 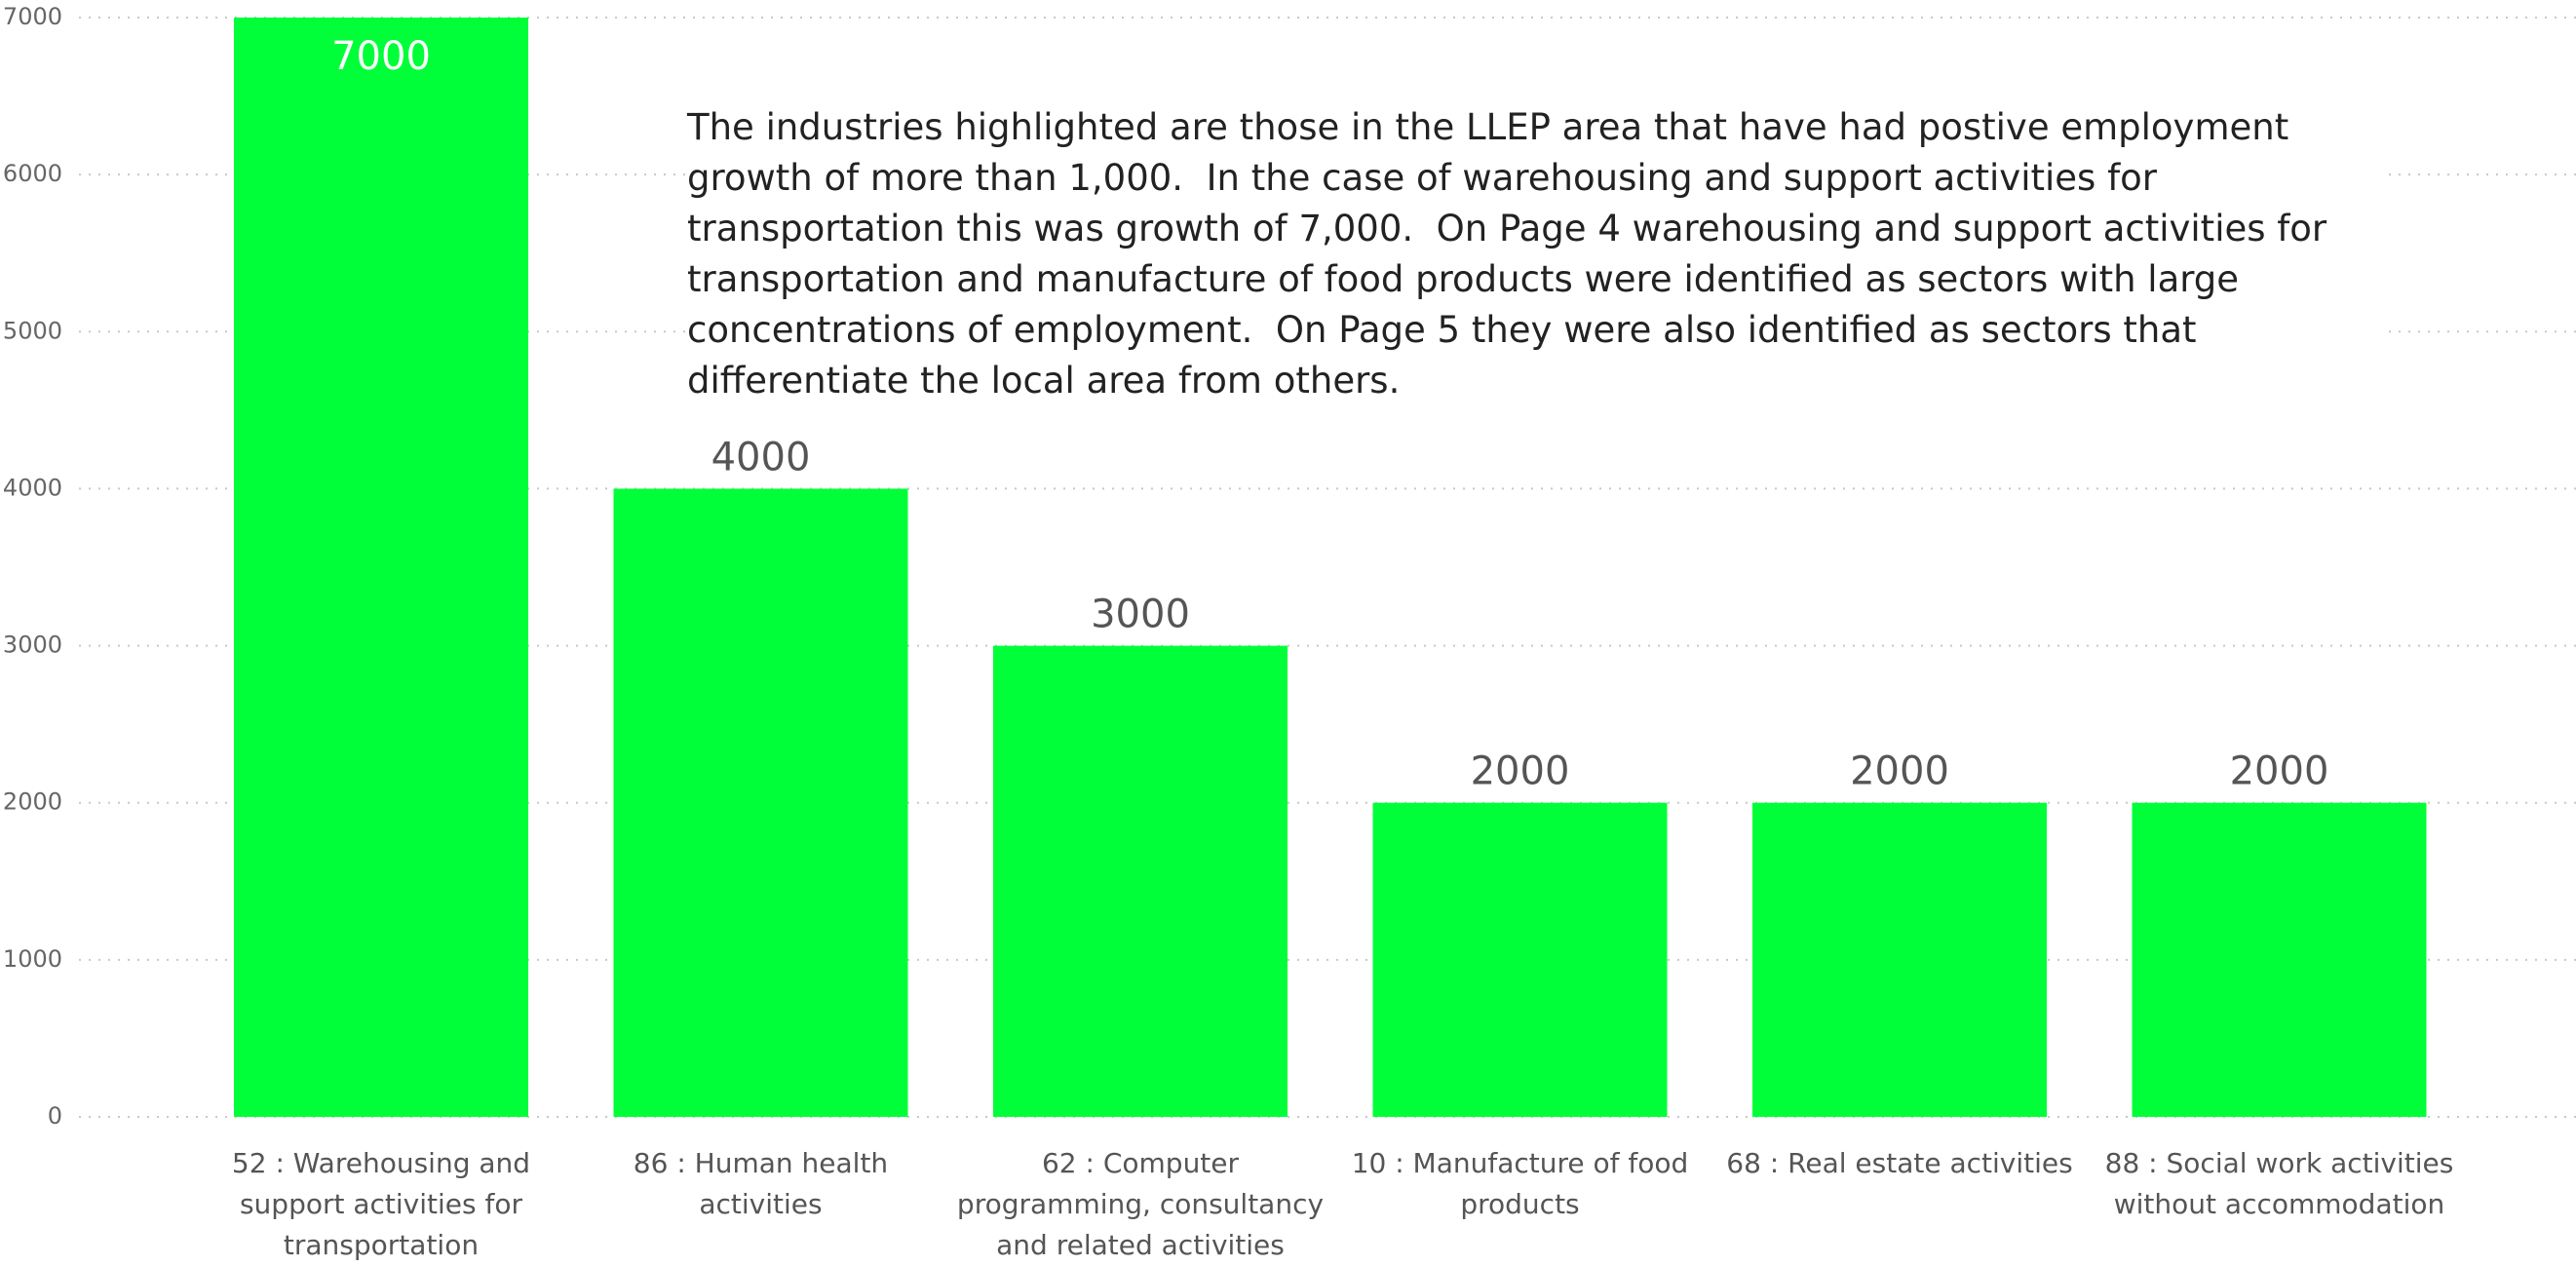 I want to click on y-tick-label: 7000, so click(x=32, y=16).